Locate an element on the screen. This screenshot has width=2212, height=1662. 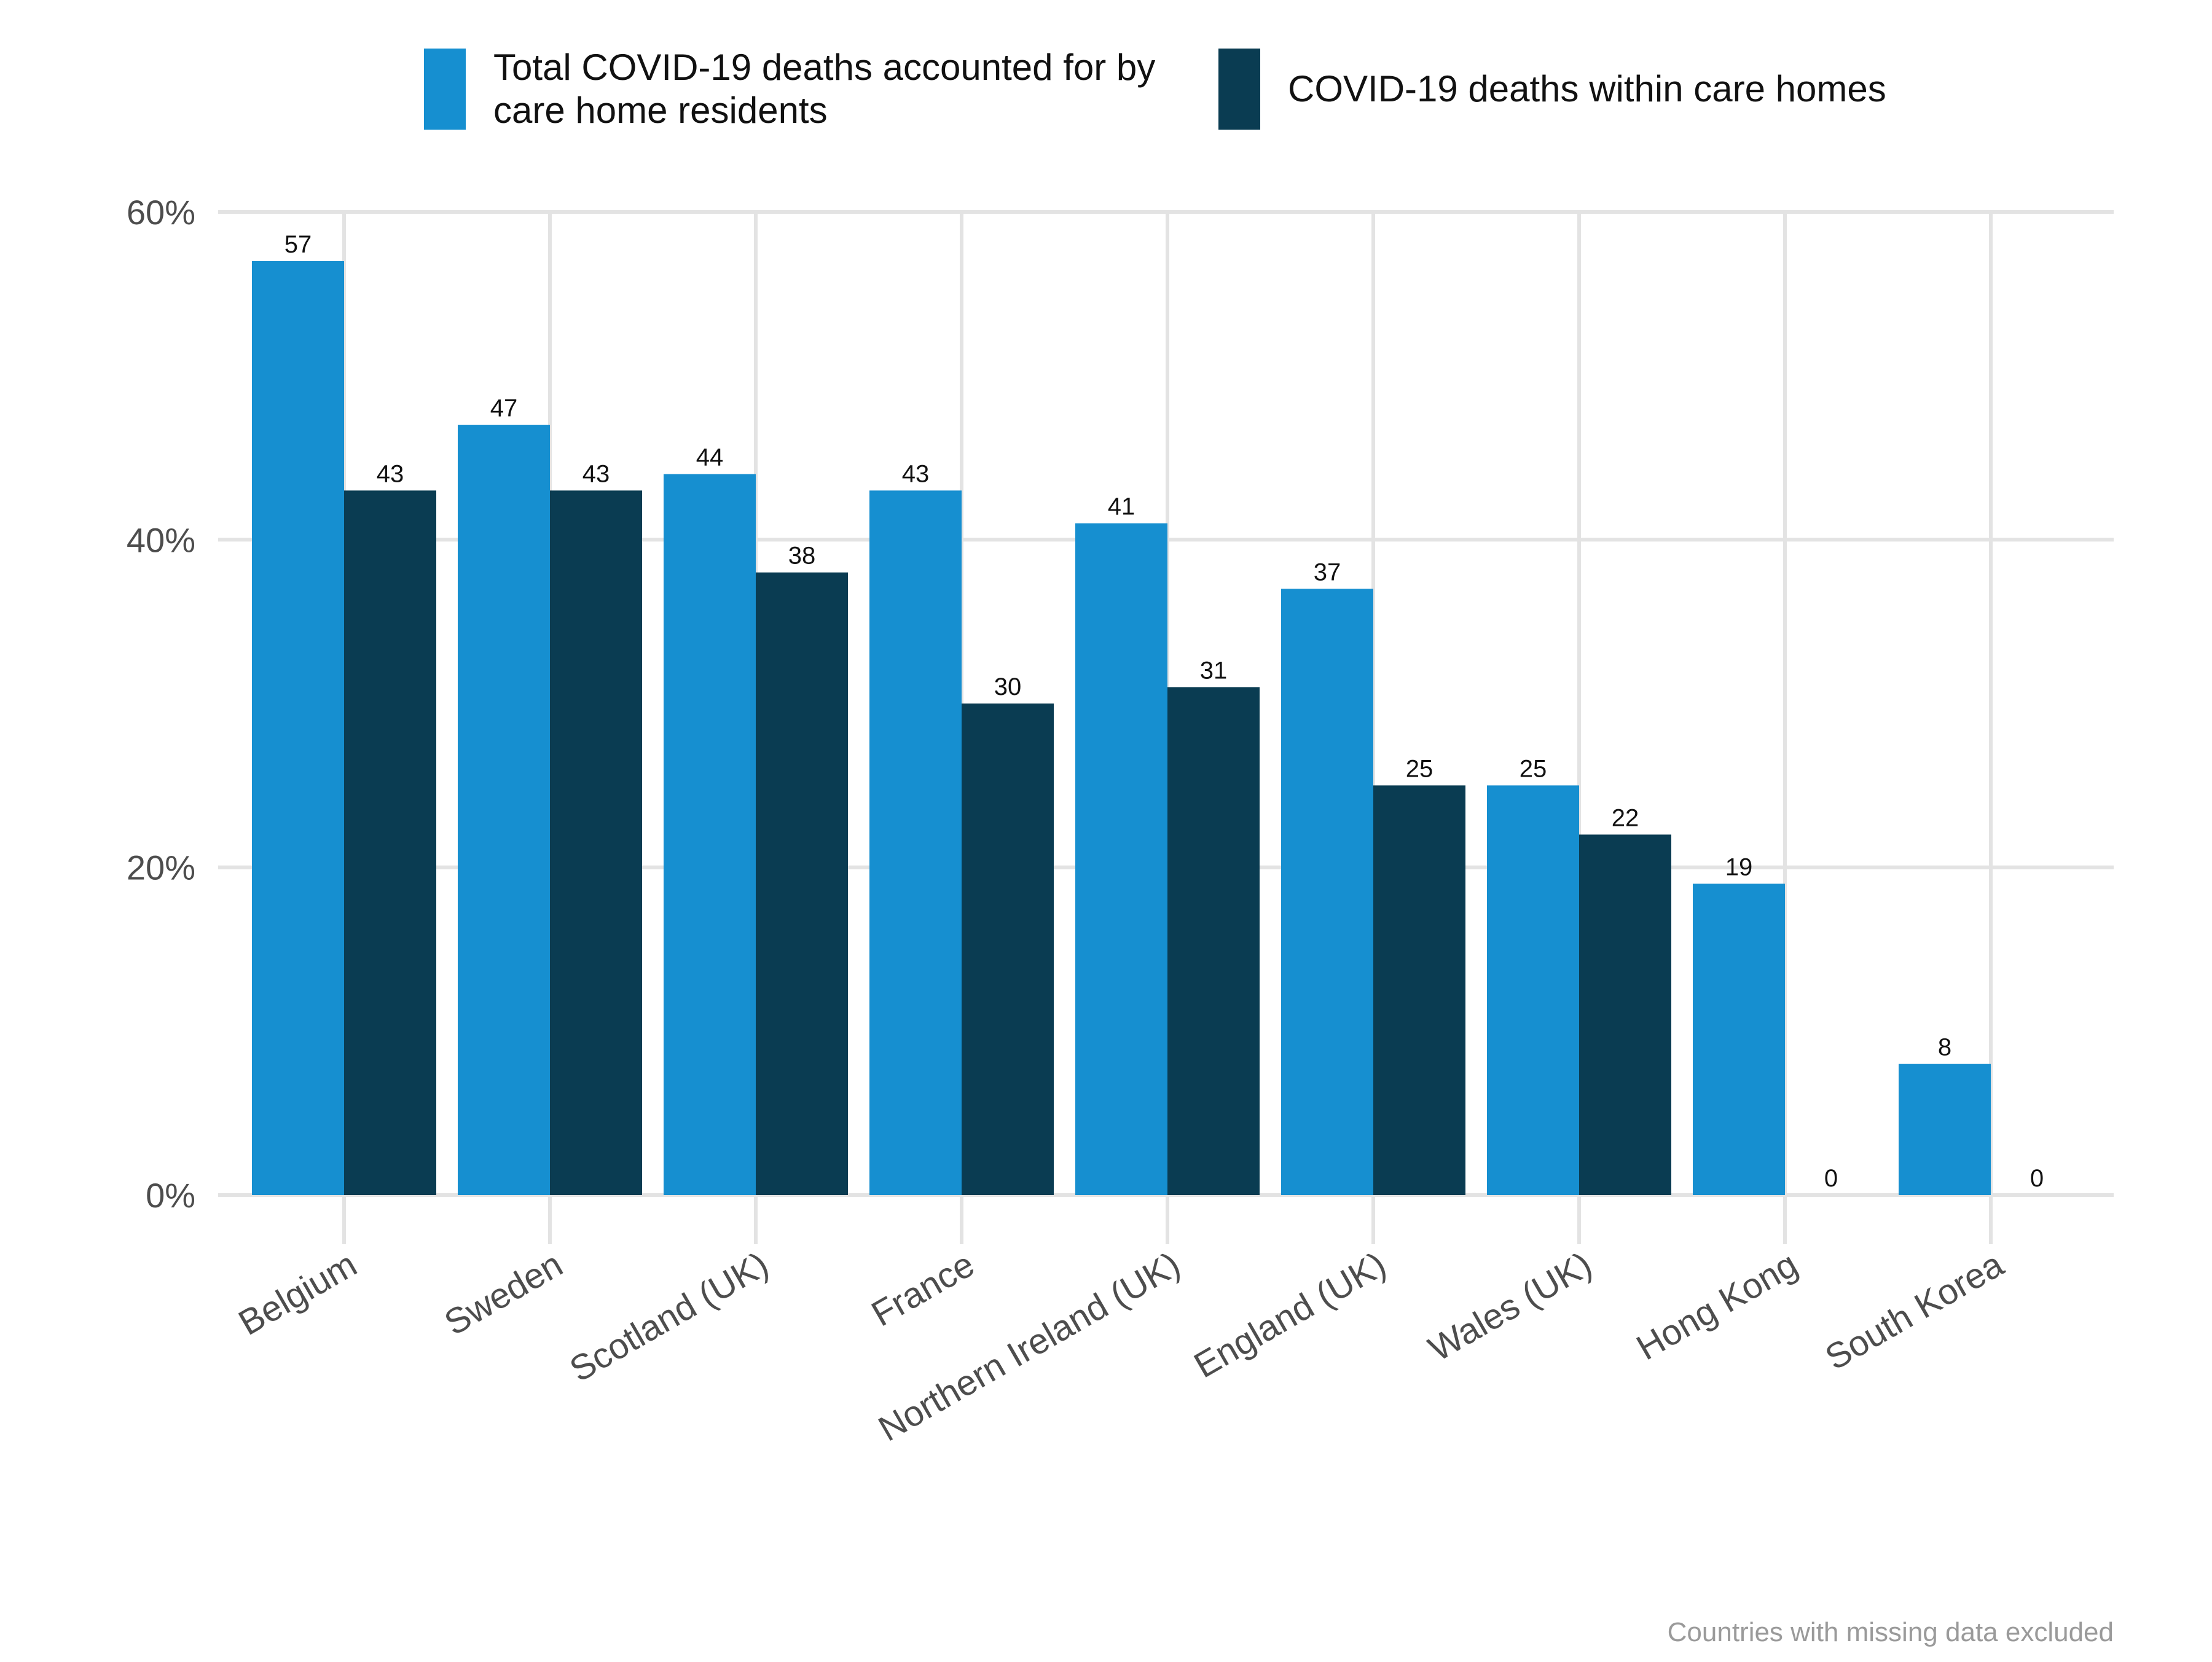
x-tick-label: Belgium is located at coordinates (298, 1293).